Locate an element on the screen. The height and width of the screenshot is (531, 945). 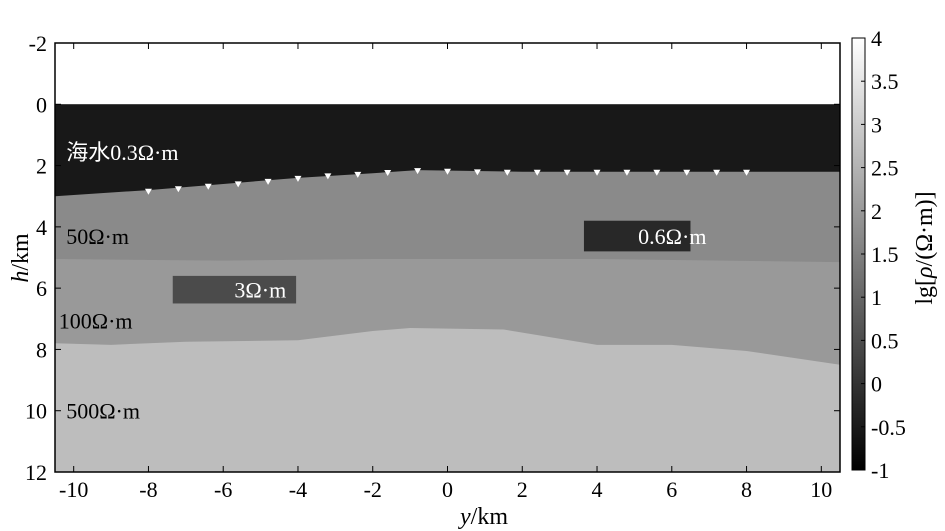
y-tick-label: 10 is located at coordinates (36, 411).